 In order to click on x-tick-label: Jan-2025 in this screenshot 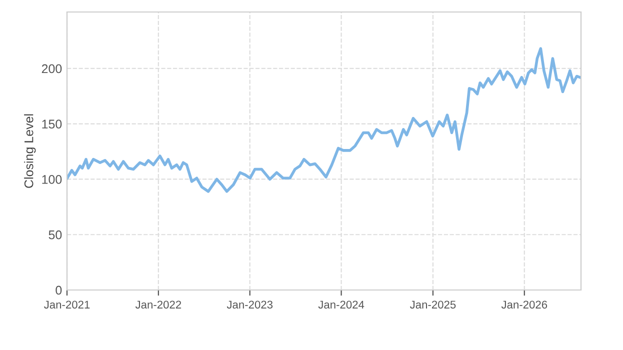, I will do `click(433, 304)`.